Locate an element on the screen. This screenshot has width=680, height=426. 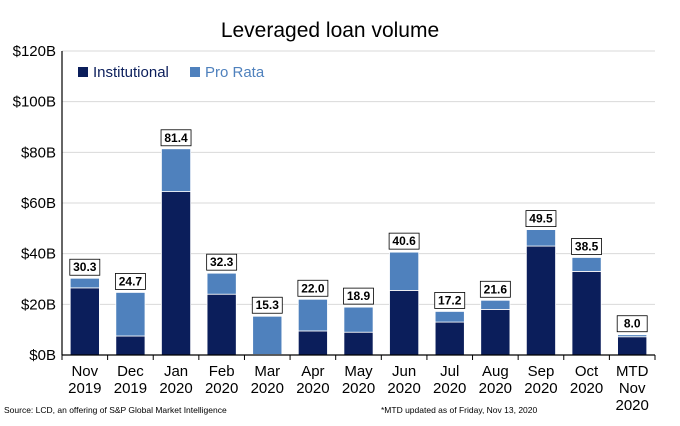
total-label-text: 32.3 is located at coordinates (222, 262).